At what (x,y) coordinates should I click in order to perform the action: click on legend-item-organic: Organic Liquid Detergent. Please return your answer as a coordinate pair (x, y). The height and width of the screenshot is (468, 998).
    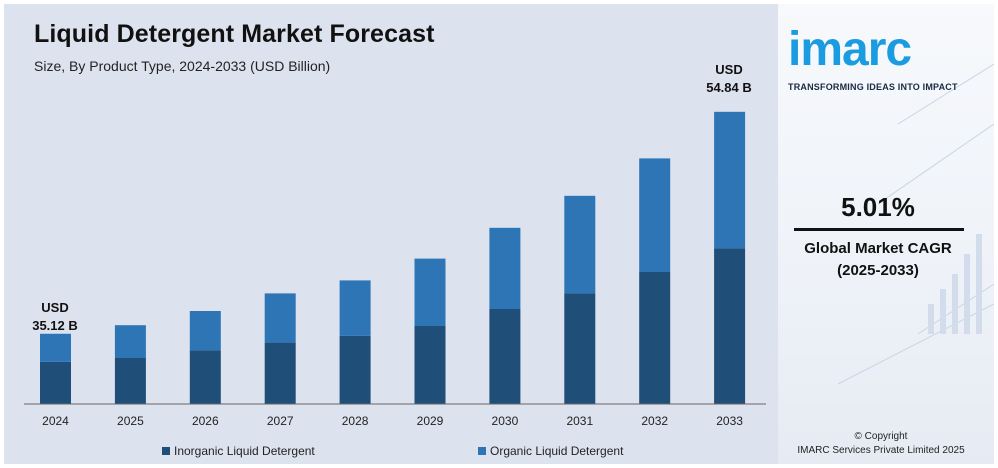
    Looking at the image, I should click on (550, 451).